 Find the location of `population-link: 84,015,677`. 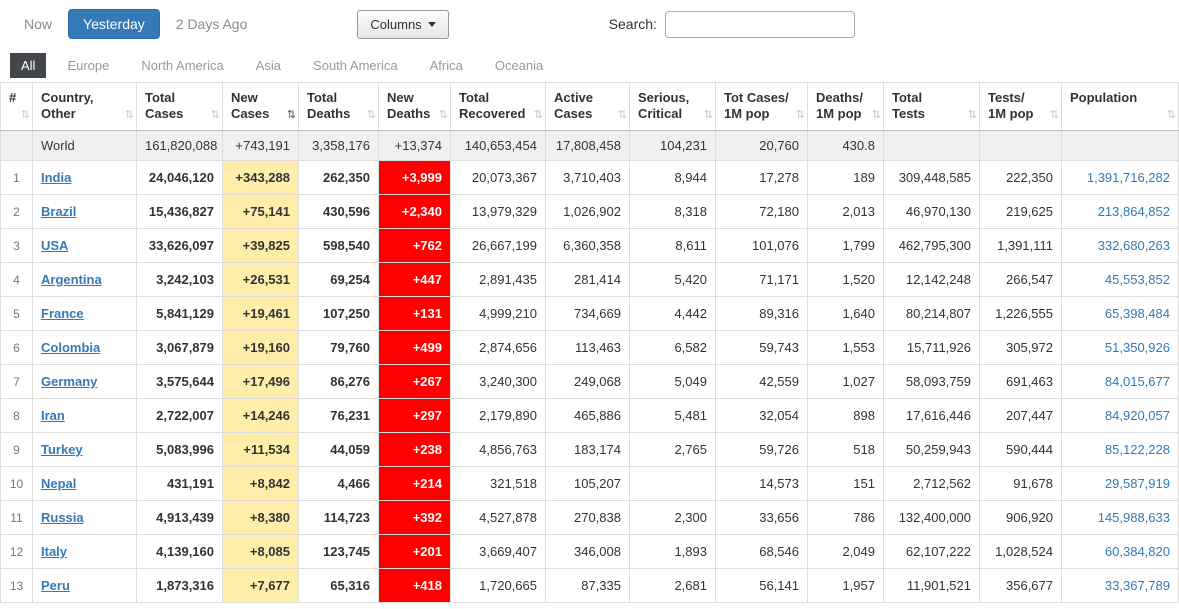

population-link: 84,015,677 is located at coordinates (1137, 381).